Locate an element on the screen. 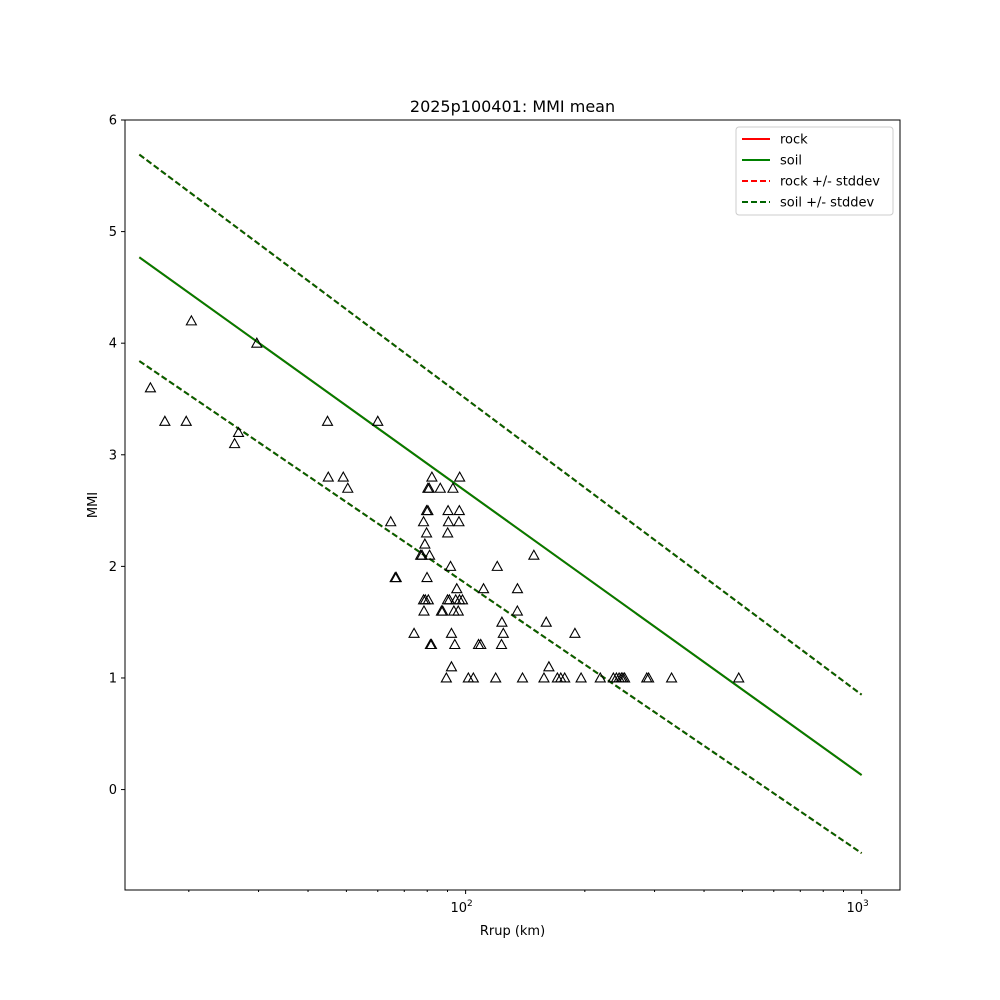 This screenshot has height=1000, width=1000. x-tick-label-base-0: 10 is located at coordinates (458, 908).